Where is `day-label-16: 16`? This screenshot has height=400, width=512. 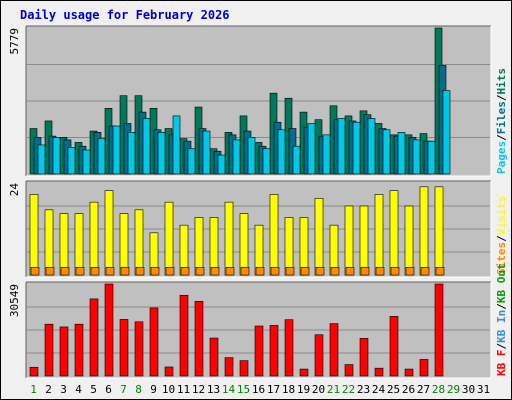
day-label-16: 16 is located at coordinates (258, 389).